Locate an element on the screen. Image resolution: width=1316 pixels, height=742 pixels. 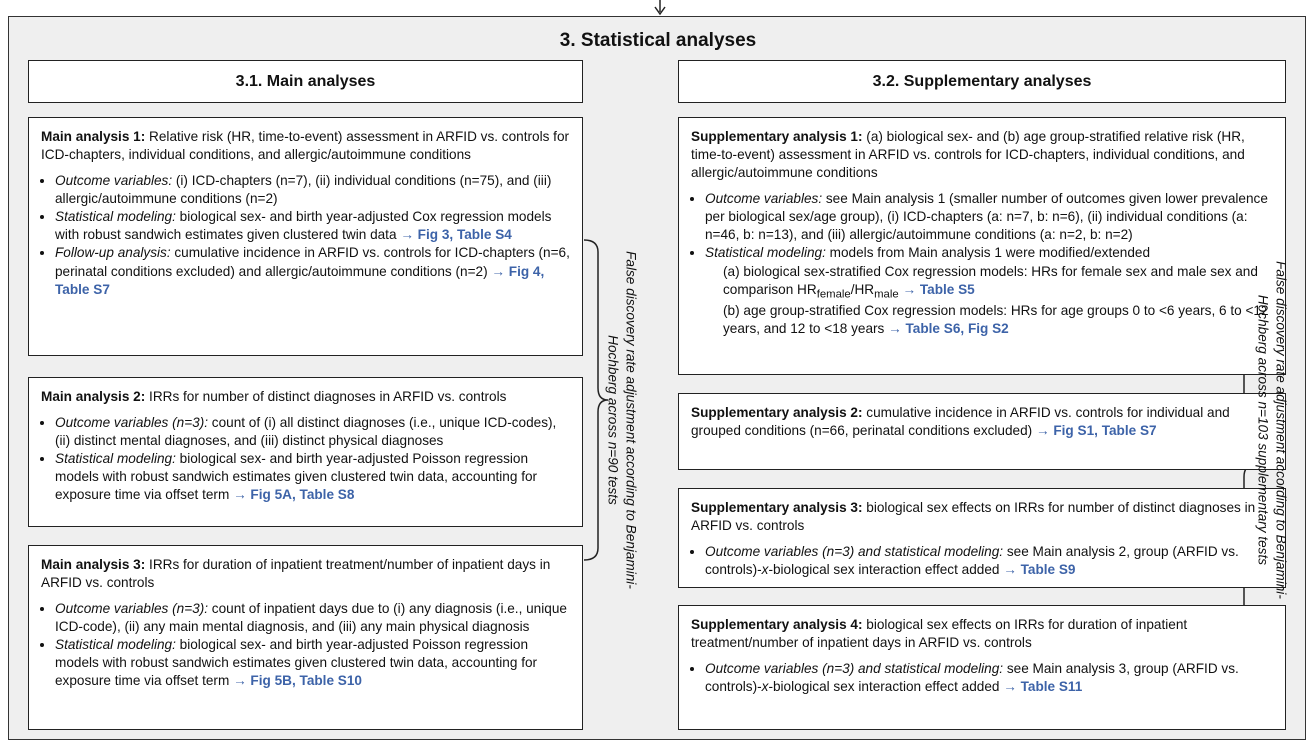
text-run: → Fig 5A, Table S8 is located at coordinates (294, 495).